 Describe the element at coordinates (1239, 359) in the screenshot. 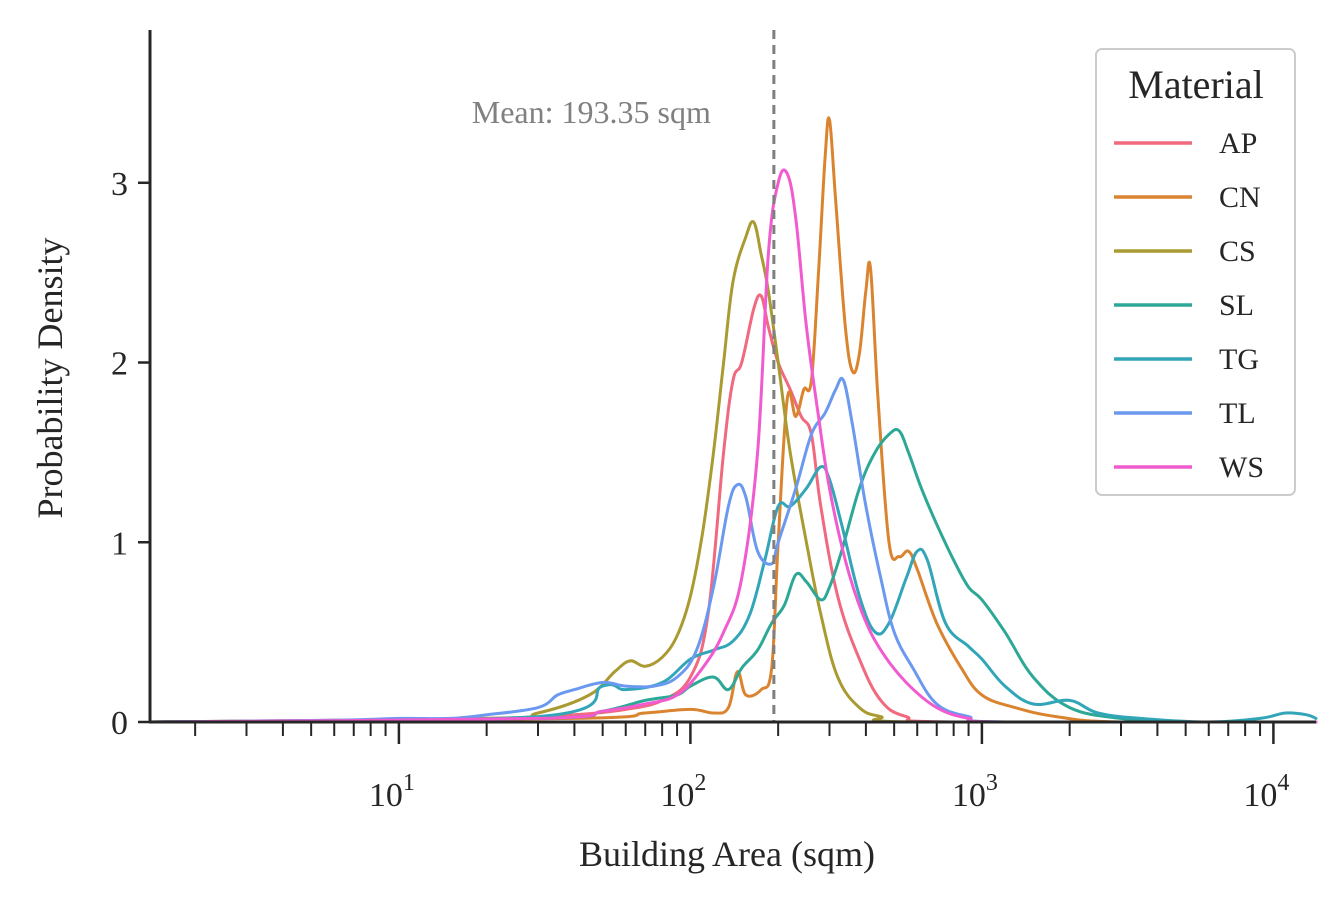

I see `legend-label-tg: TG` at that location.